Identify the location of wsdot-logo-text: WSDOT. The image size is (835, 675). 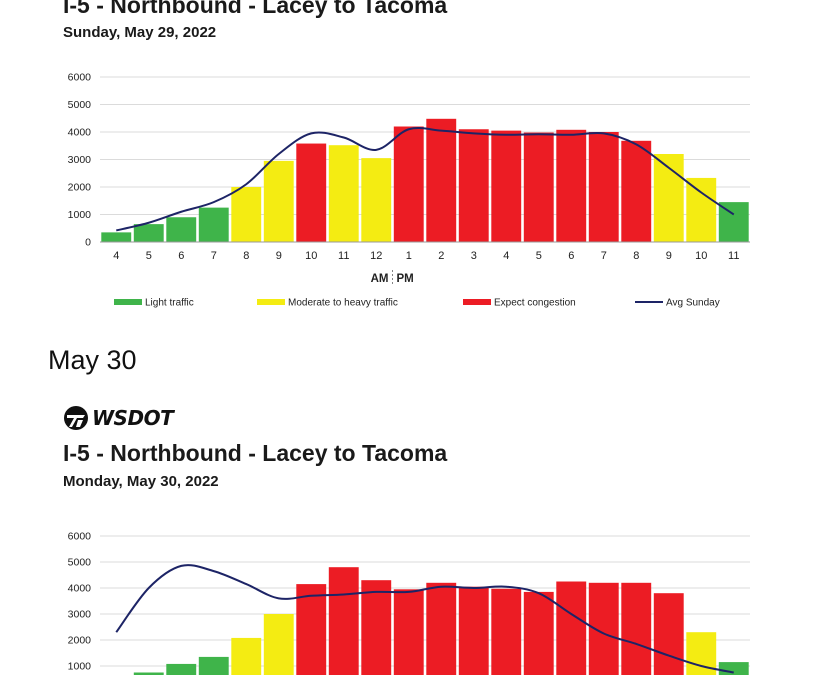
(133, 418).